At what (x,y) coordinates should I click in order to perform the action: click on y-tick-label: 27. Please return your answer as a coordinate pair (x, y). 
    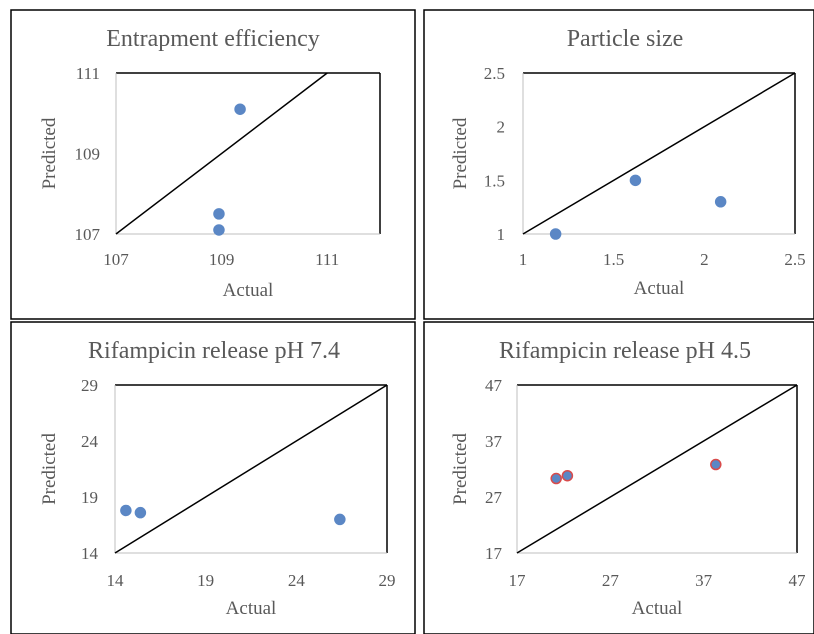
    Looking at the image, I should click on (494, 497).